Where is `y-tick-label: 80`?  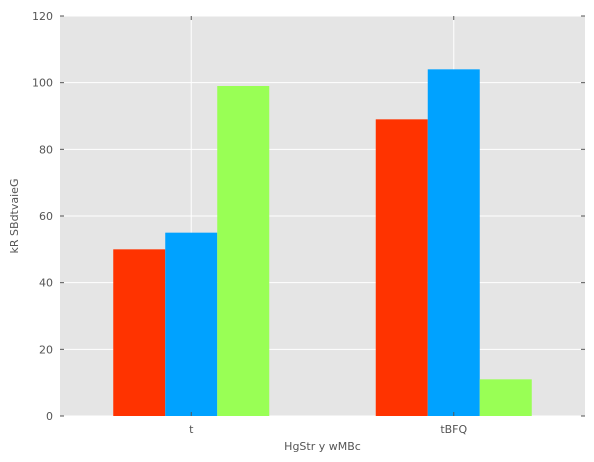
y-tick-label: 80 is located at coordinates (46, 149).